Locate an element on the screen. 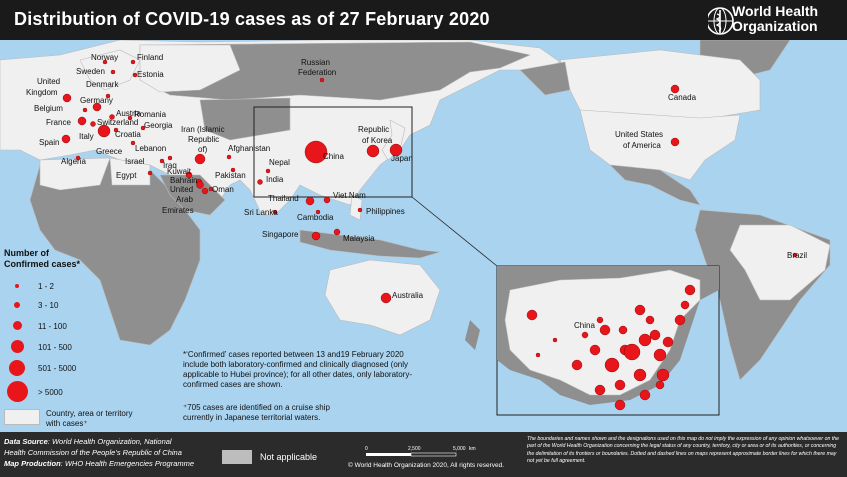 The image size is (847, 477). china-frame is located at coordinates (333, 152).